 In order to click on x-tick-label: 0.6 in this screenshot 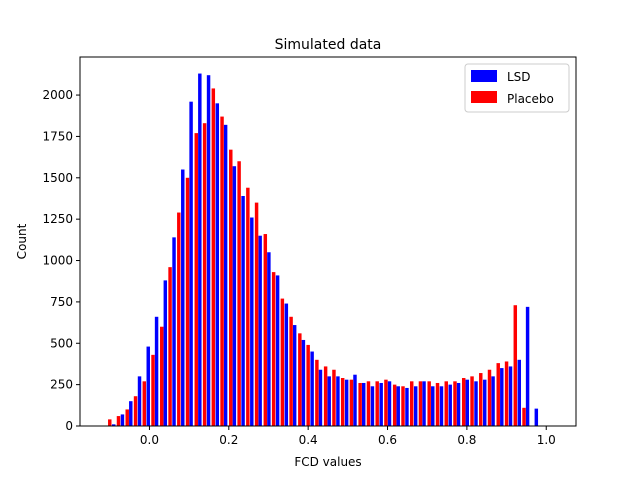, I will do `click(387, 440)`.